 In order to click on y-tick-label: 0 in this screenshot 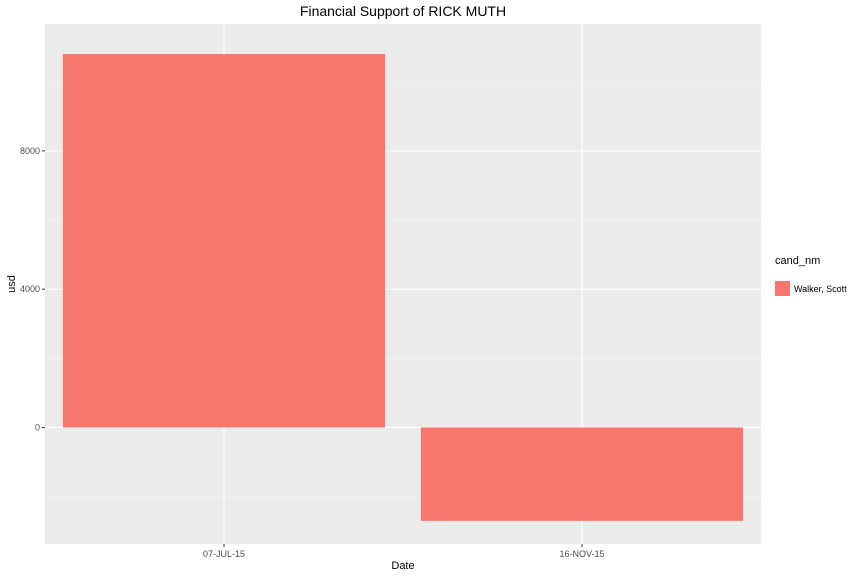, I will do `click(37, 427)`.